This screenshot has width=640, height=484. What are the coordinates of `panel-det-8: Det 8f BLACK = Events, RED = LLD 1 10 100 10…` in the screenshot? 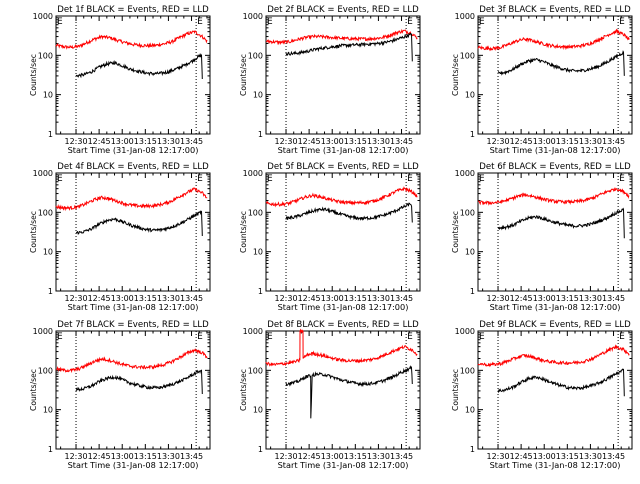 It's located at (330, 395).